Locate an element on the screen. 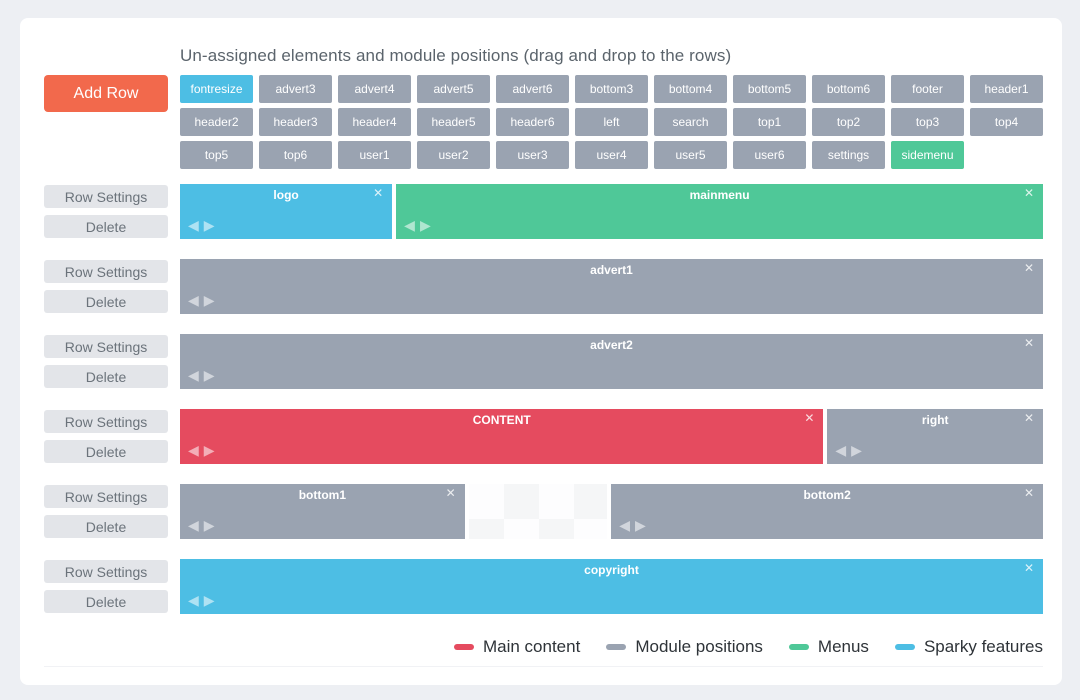  layout-row: Row Settings Delete bottom1 ✕ ◀ ▶ bottom2 ✕ ◀ ▶ is located at coordinates (544, 511).